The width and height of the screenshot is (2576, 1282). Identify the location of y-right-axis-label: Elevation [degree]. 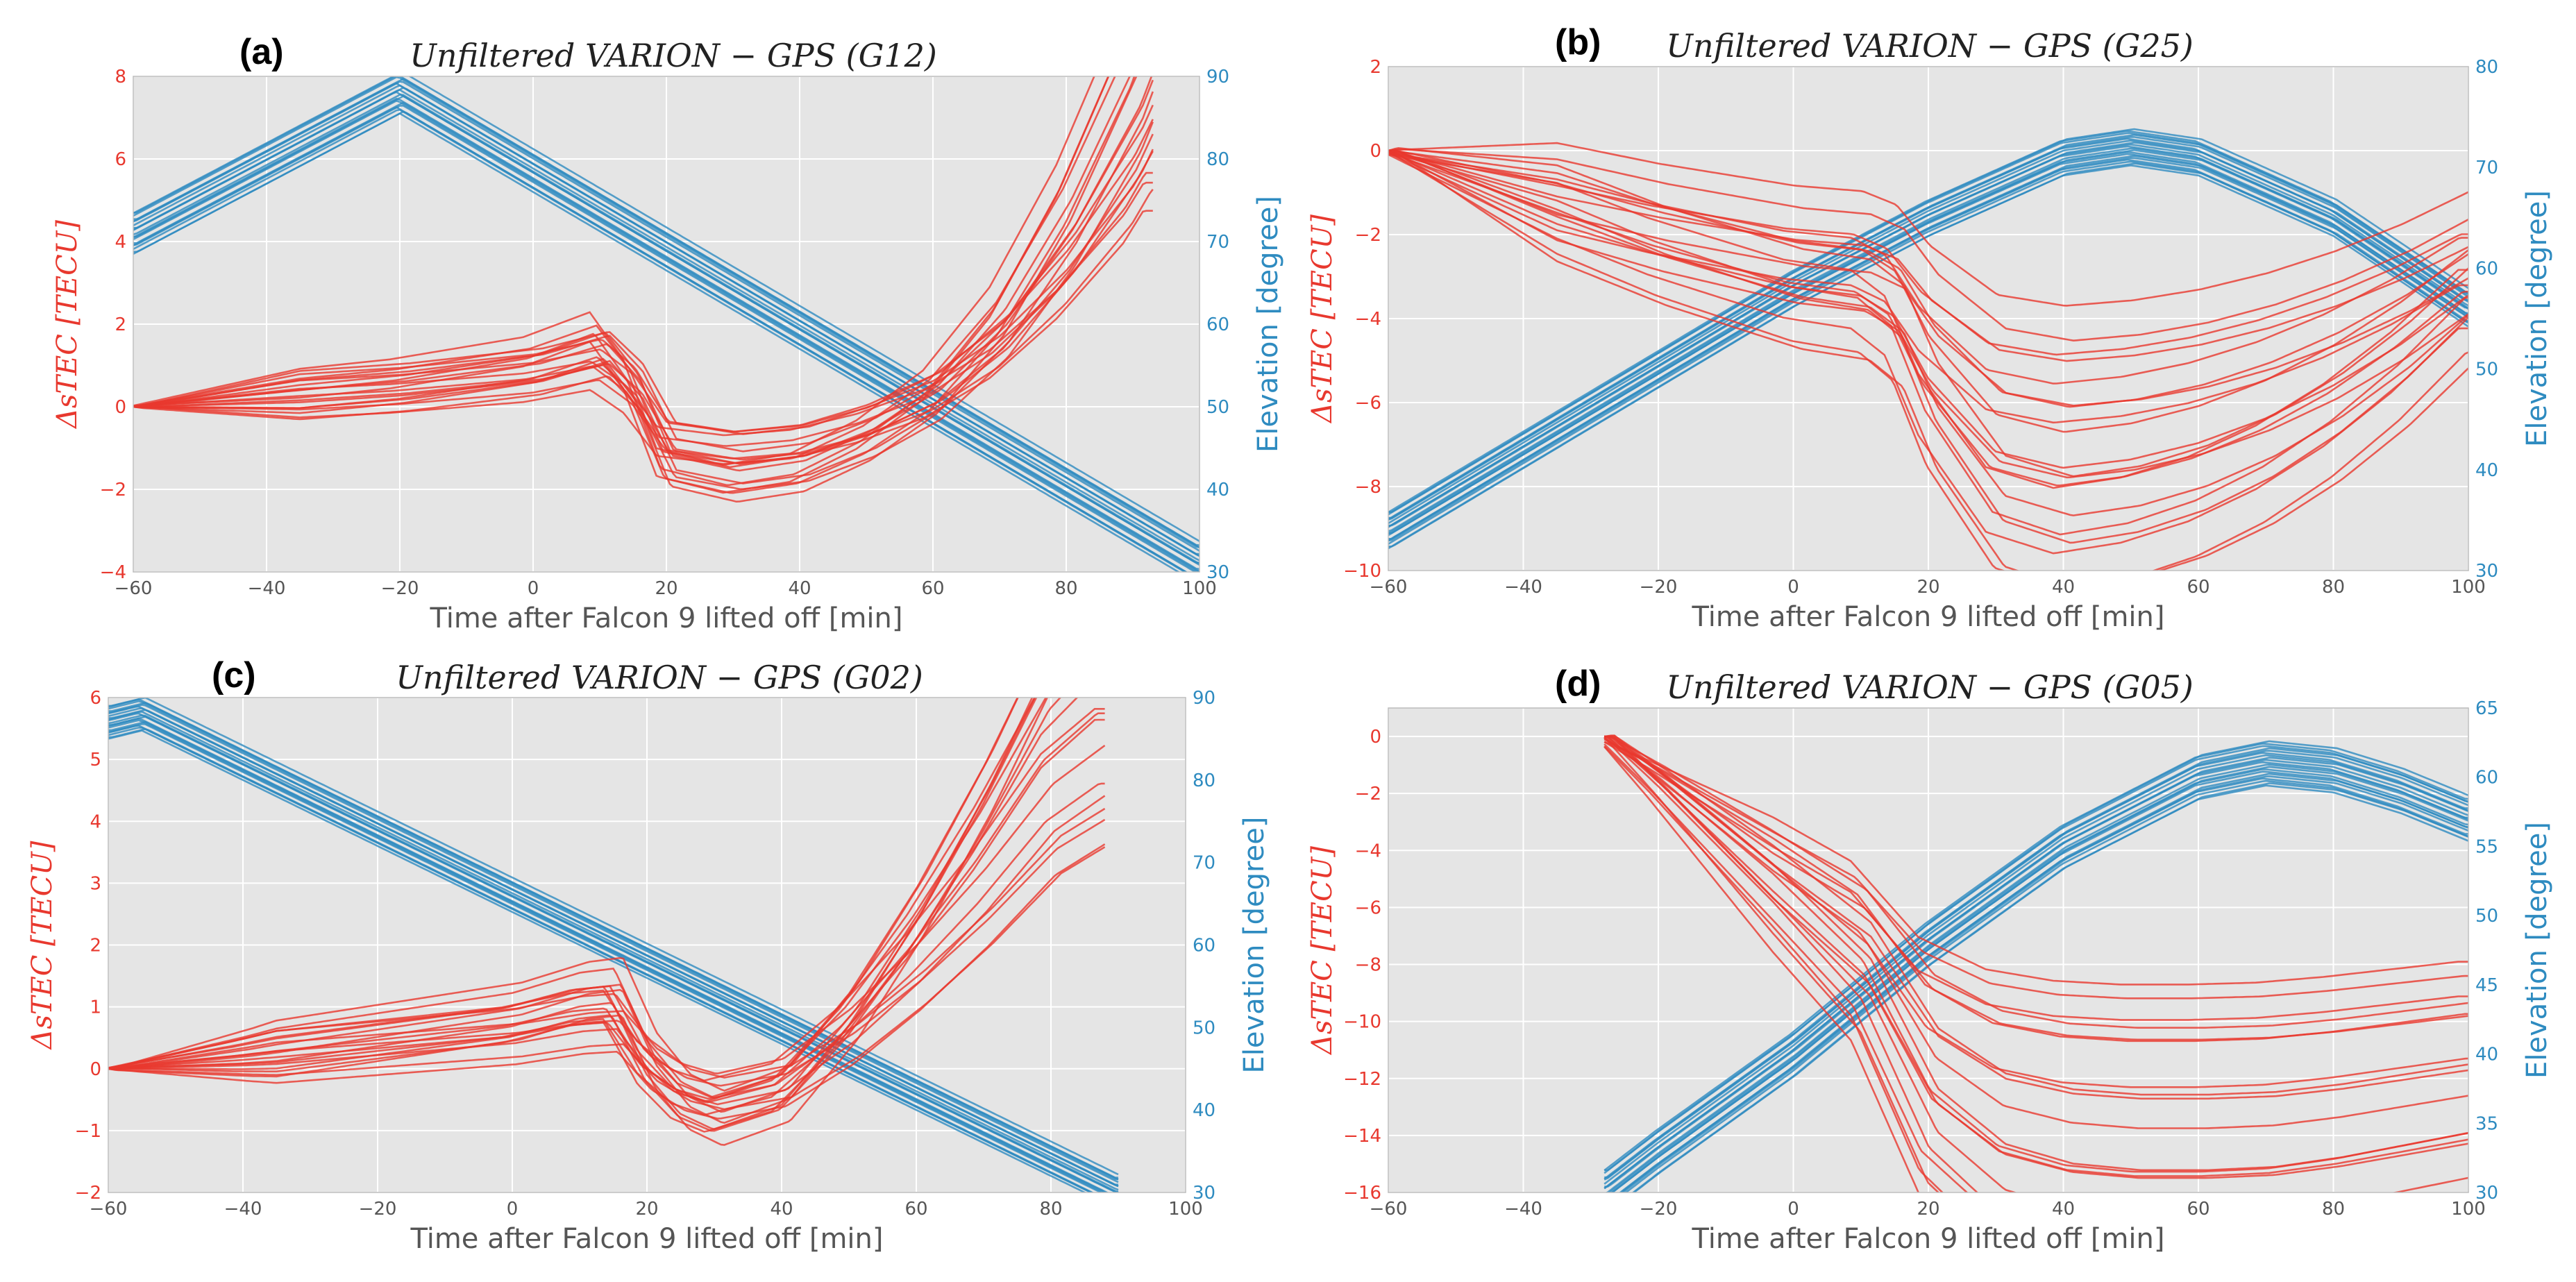
(2537, 318).